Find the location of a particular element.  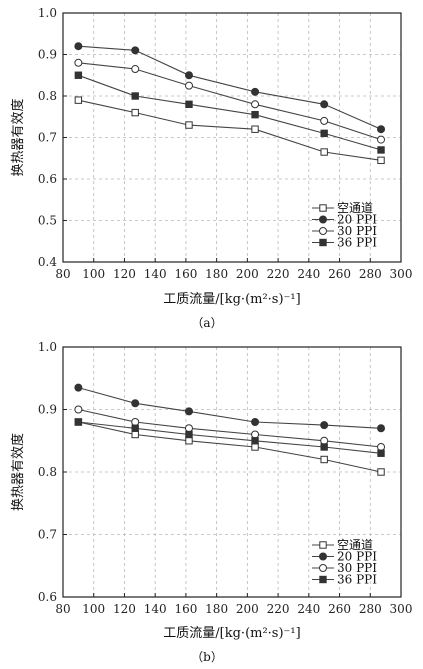

x-tick-label: 280 is located at coordinates (370, 609).